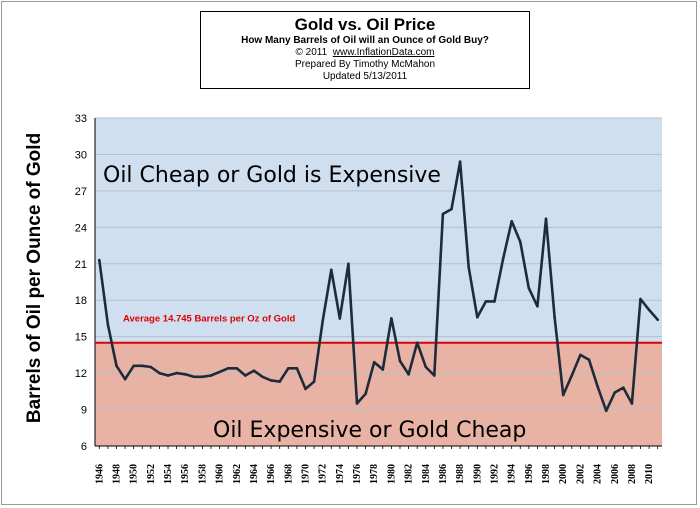  I want to click on copyright-link: www.InflationData.com, so click(383, 52).